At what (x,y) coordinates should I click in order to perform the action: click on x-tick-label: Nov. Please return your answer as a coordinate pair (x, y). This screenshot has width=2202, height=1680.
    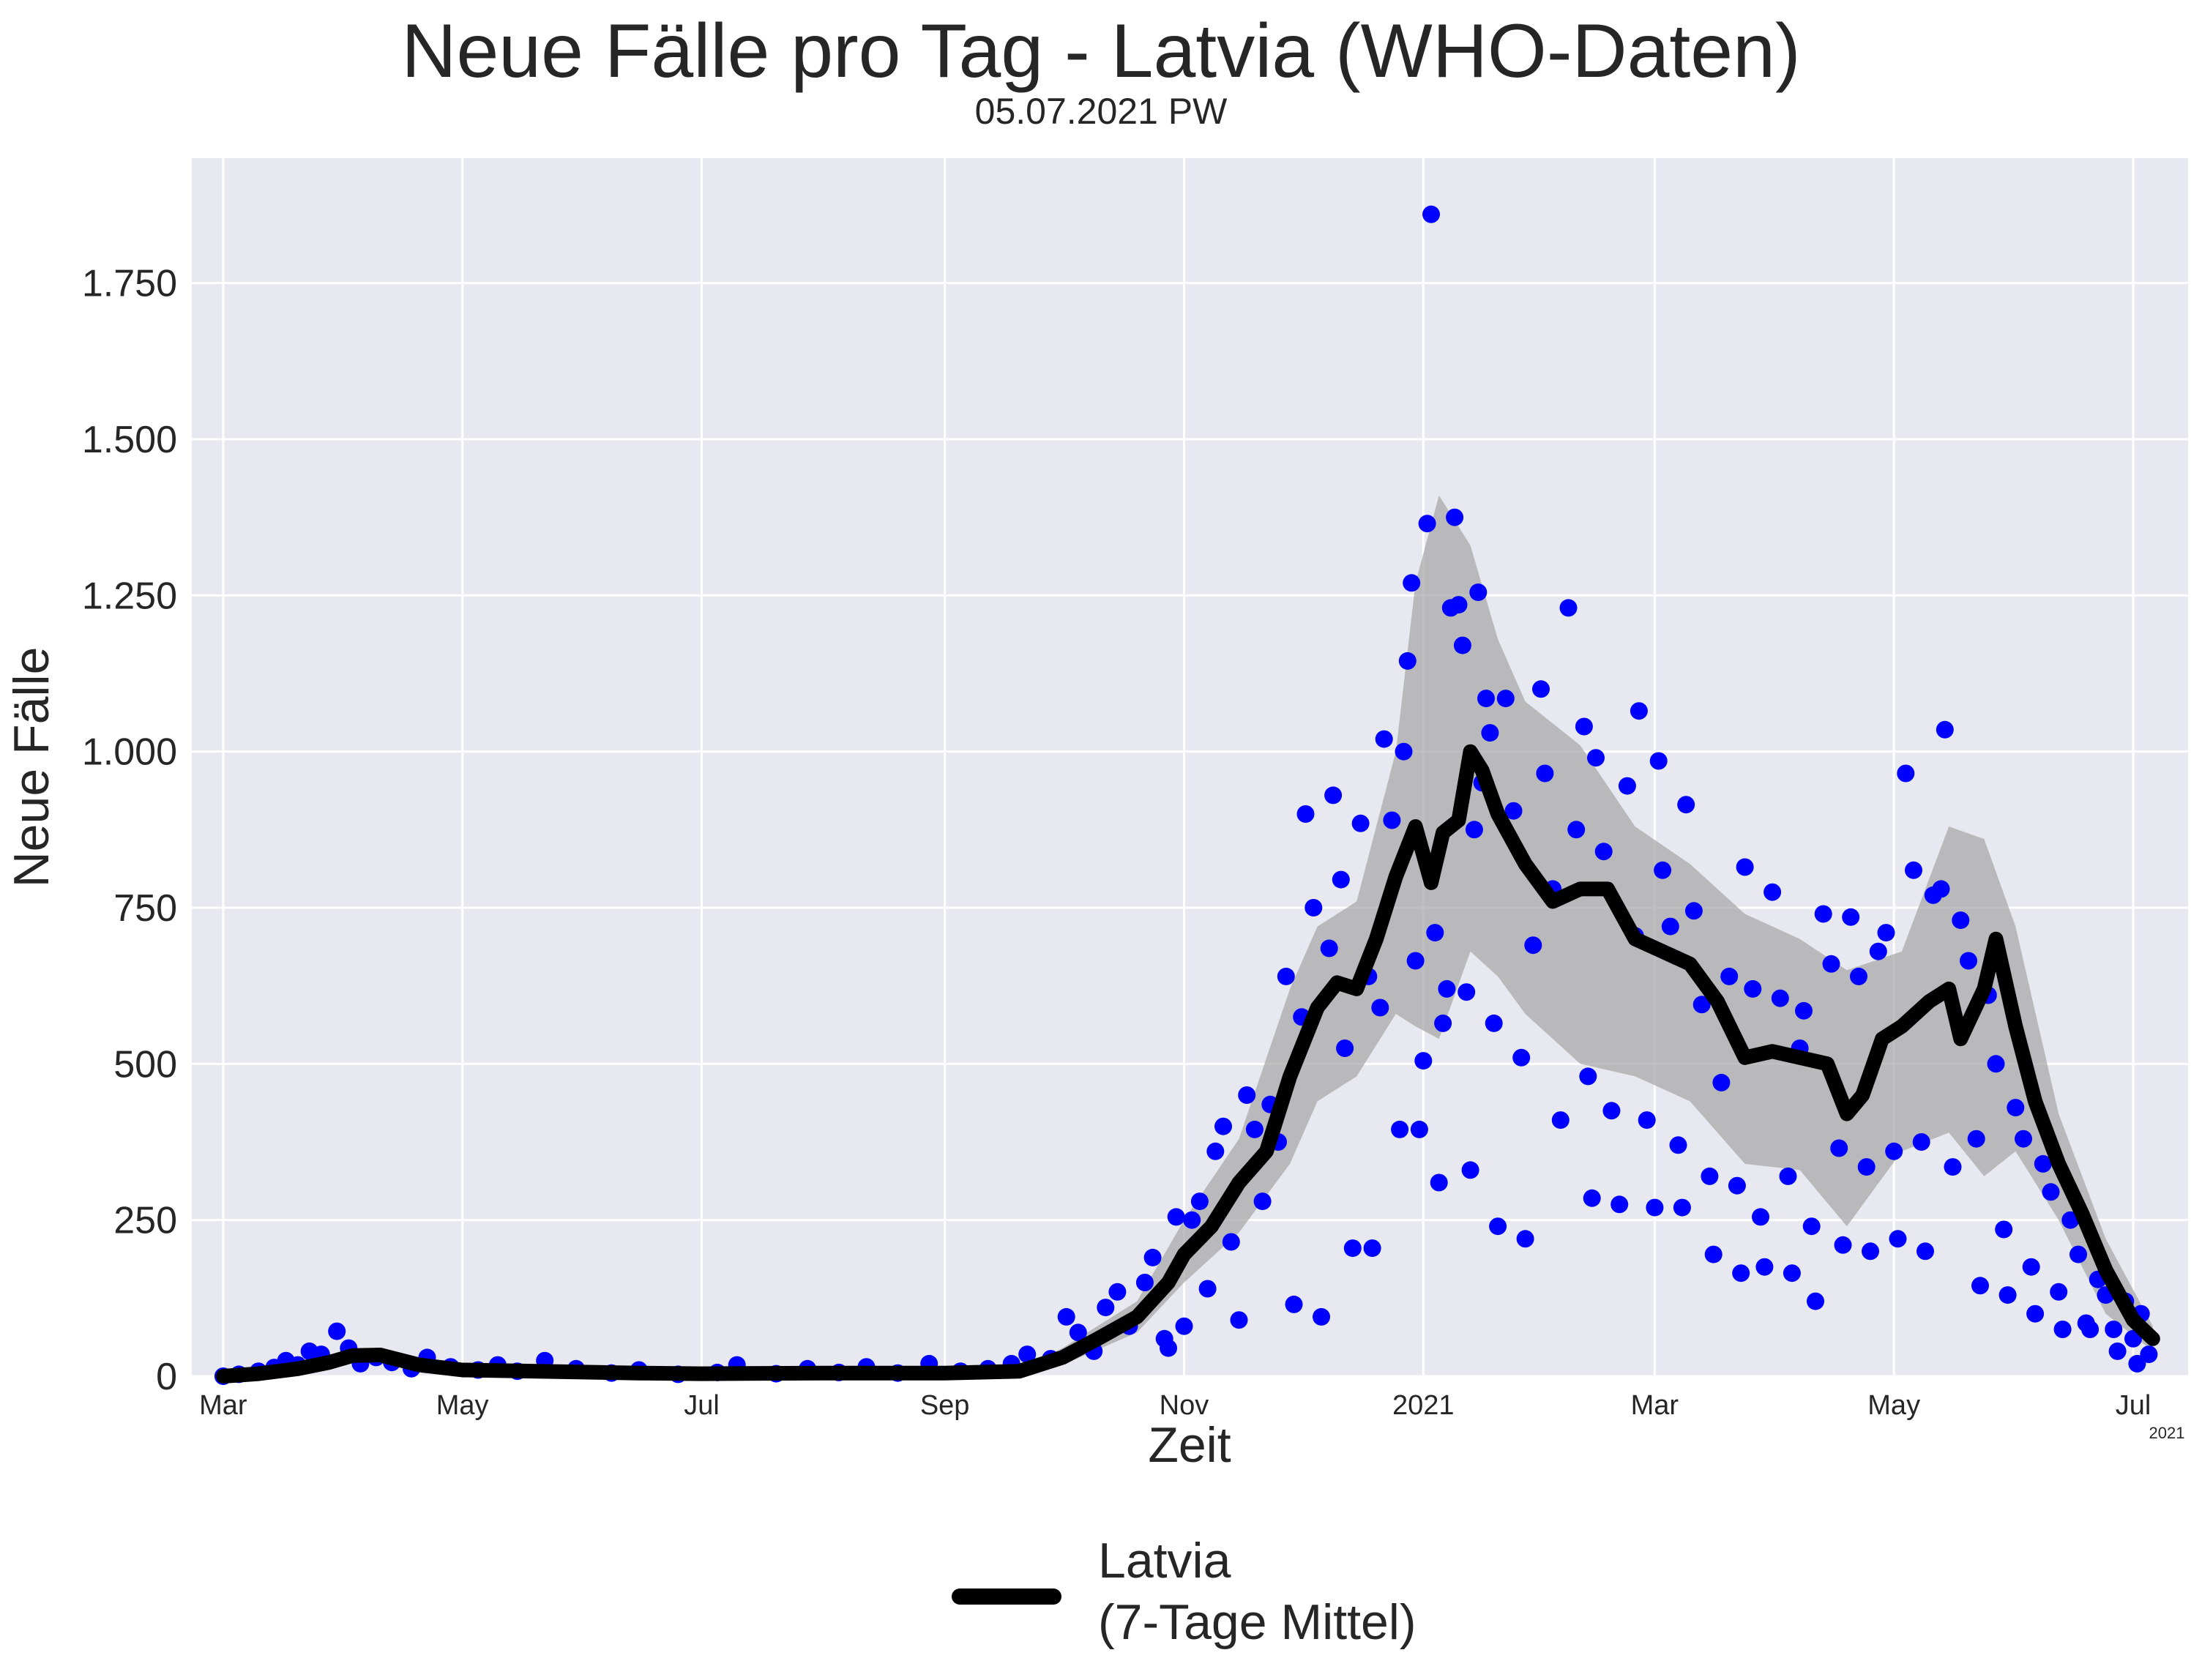
    Looking at the image, I should click on (1184, 1405).